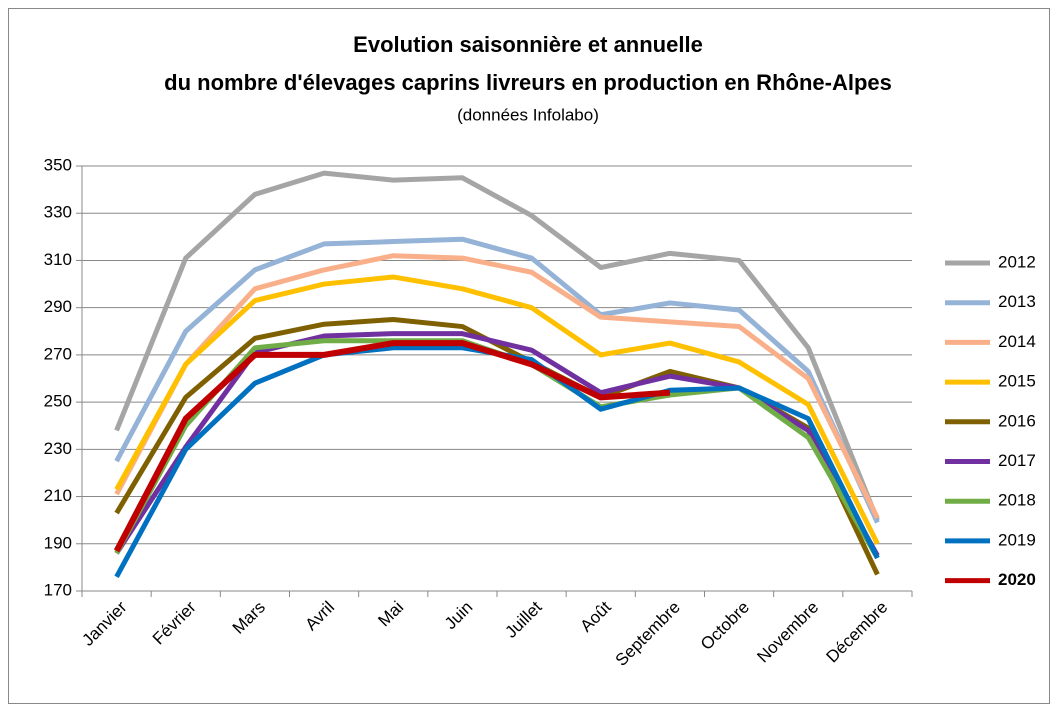 This screenshot has width=1056, height=709. What do you see at coordinates (58, 259) in the screenshot?
I see `y-tick-label: 310` at bounding box center [58, 259].